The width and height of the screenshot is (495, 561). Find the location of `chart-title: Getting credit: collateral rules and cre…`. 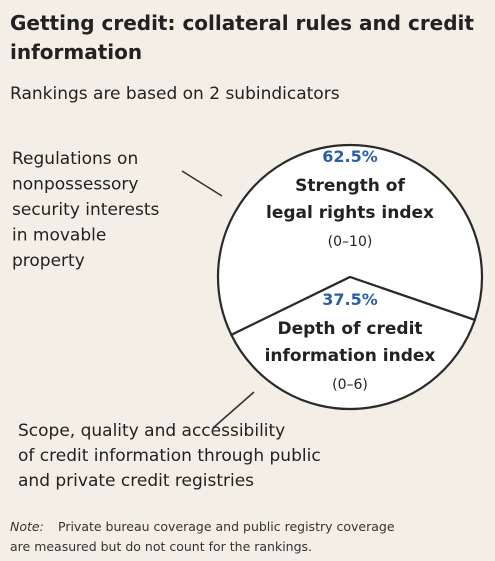

chart-title: Getting credit: collateral rules and cre… is located at coordinates (242, 23).